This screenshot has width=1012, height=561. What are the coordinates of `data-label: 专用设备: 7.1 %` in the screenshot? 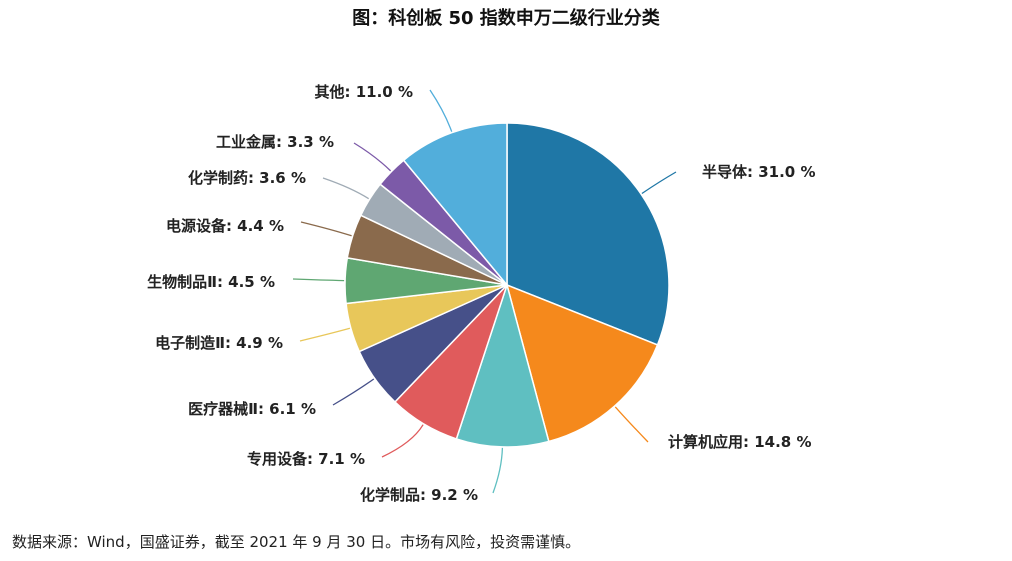 It's located at (306, 459).